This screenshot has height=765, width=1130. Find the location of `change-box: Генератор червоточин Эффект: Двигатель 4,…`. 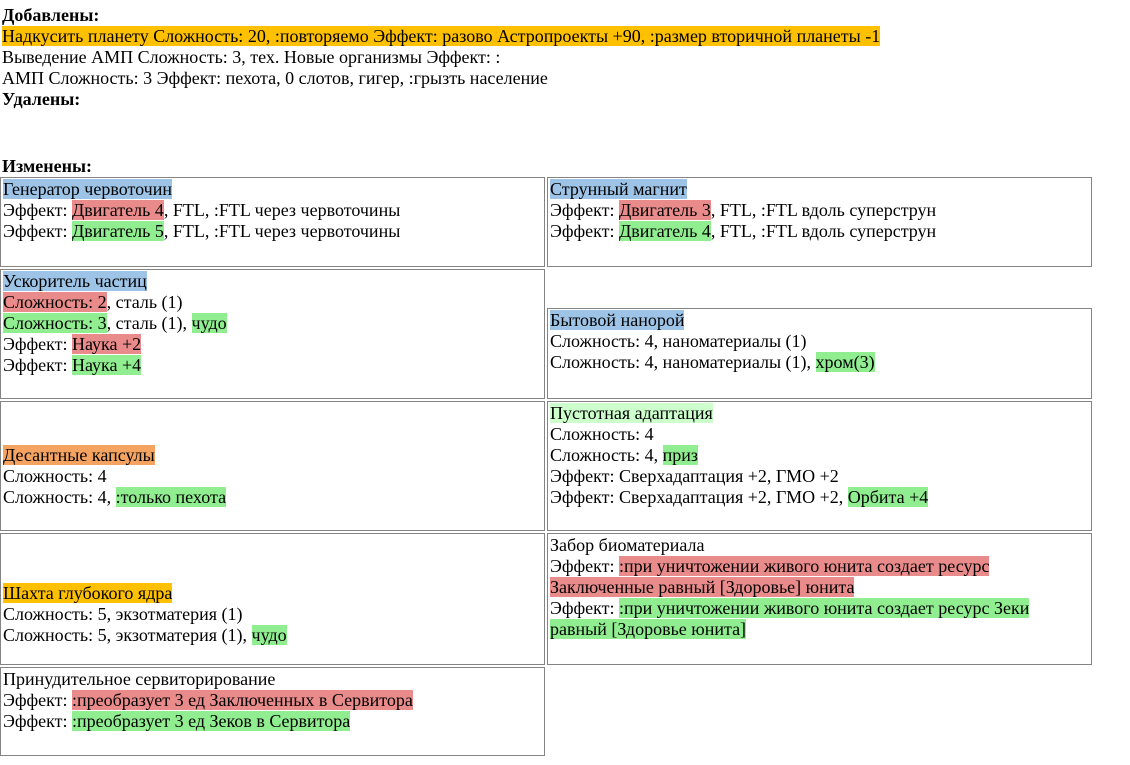

change-box: Генератор червоточин Эффект: Двигатель 4,… is located at coordinates (272, 222).